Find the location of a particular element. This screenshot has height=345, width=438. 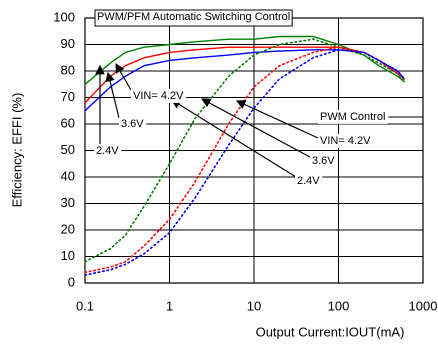

y-tick-label: 50 is located at coordinates (68, 149).